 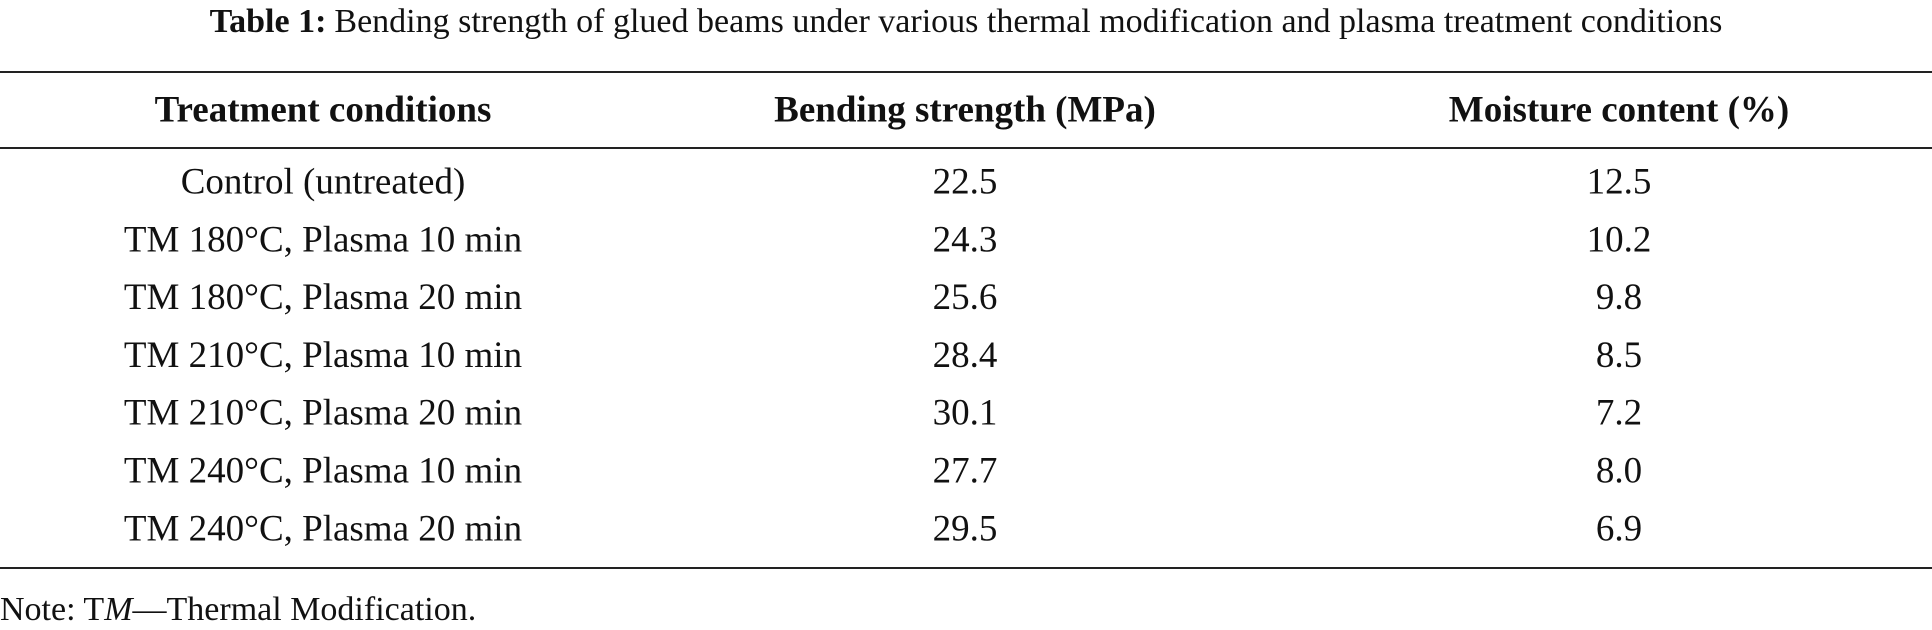 What do you see at coordinates (1619, 109) in the screenshot?
I see `header-cell: Moisture content (%)` at bounding box center [1619, 109].